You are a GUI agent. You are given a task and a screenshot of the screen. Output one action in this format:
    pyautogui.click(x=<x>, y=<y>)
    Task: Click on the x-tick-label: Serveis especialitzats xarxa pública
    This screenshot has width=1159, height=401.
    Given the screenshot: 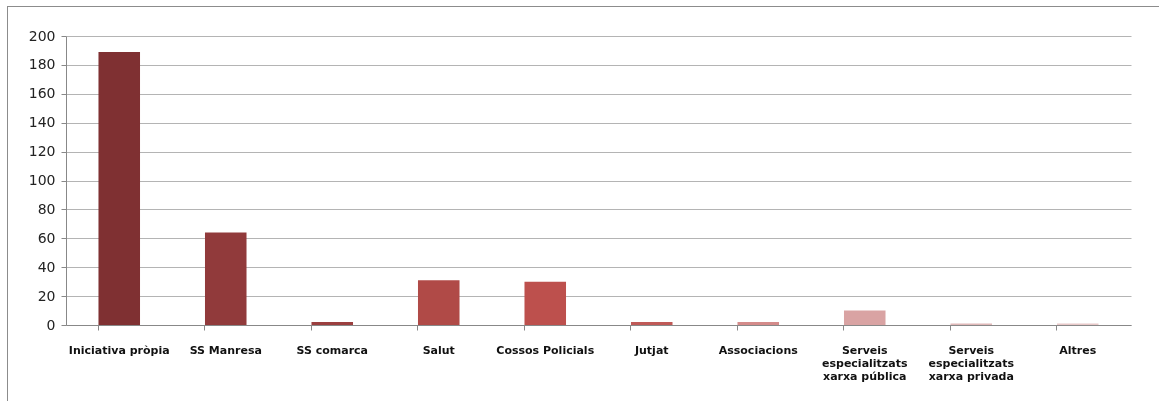 What is the action you would take?
    pyautogui.click(x=865, y=363)
    